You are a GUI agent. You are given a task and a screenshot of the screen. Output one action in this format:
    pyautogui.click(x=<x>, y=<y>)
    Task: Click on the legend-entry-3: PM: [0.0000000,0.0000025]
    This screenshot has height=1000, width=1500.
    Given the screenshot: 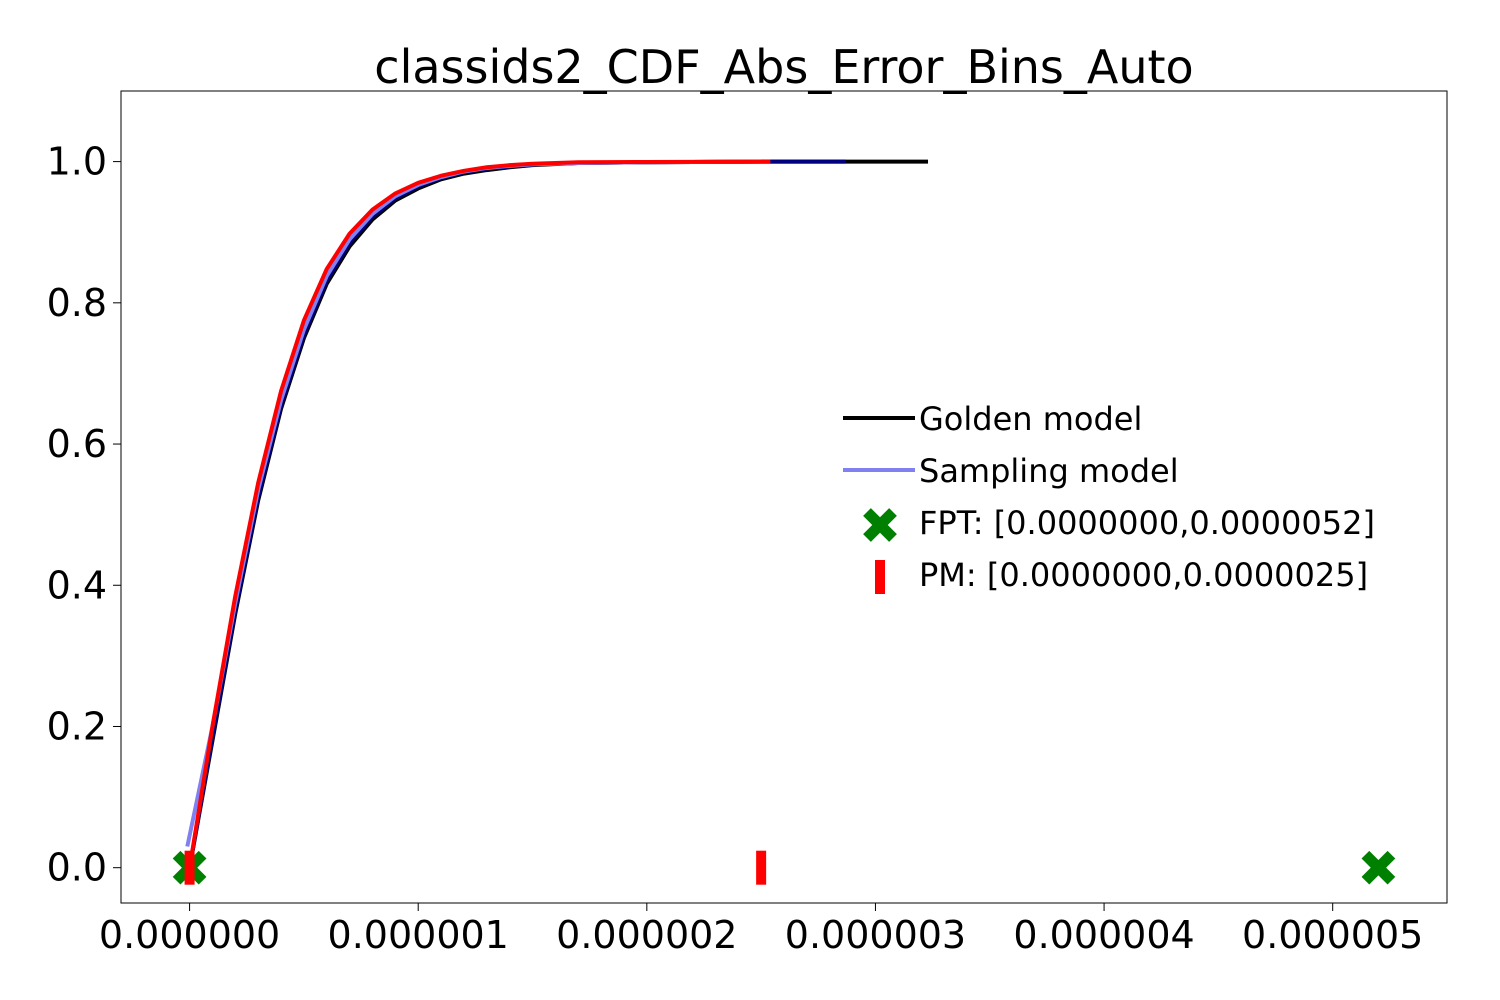 What is the action you would take?
    pyautogui.click(x=1121, y=575)
    